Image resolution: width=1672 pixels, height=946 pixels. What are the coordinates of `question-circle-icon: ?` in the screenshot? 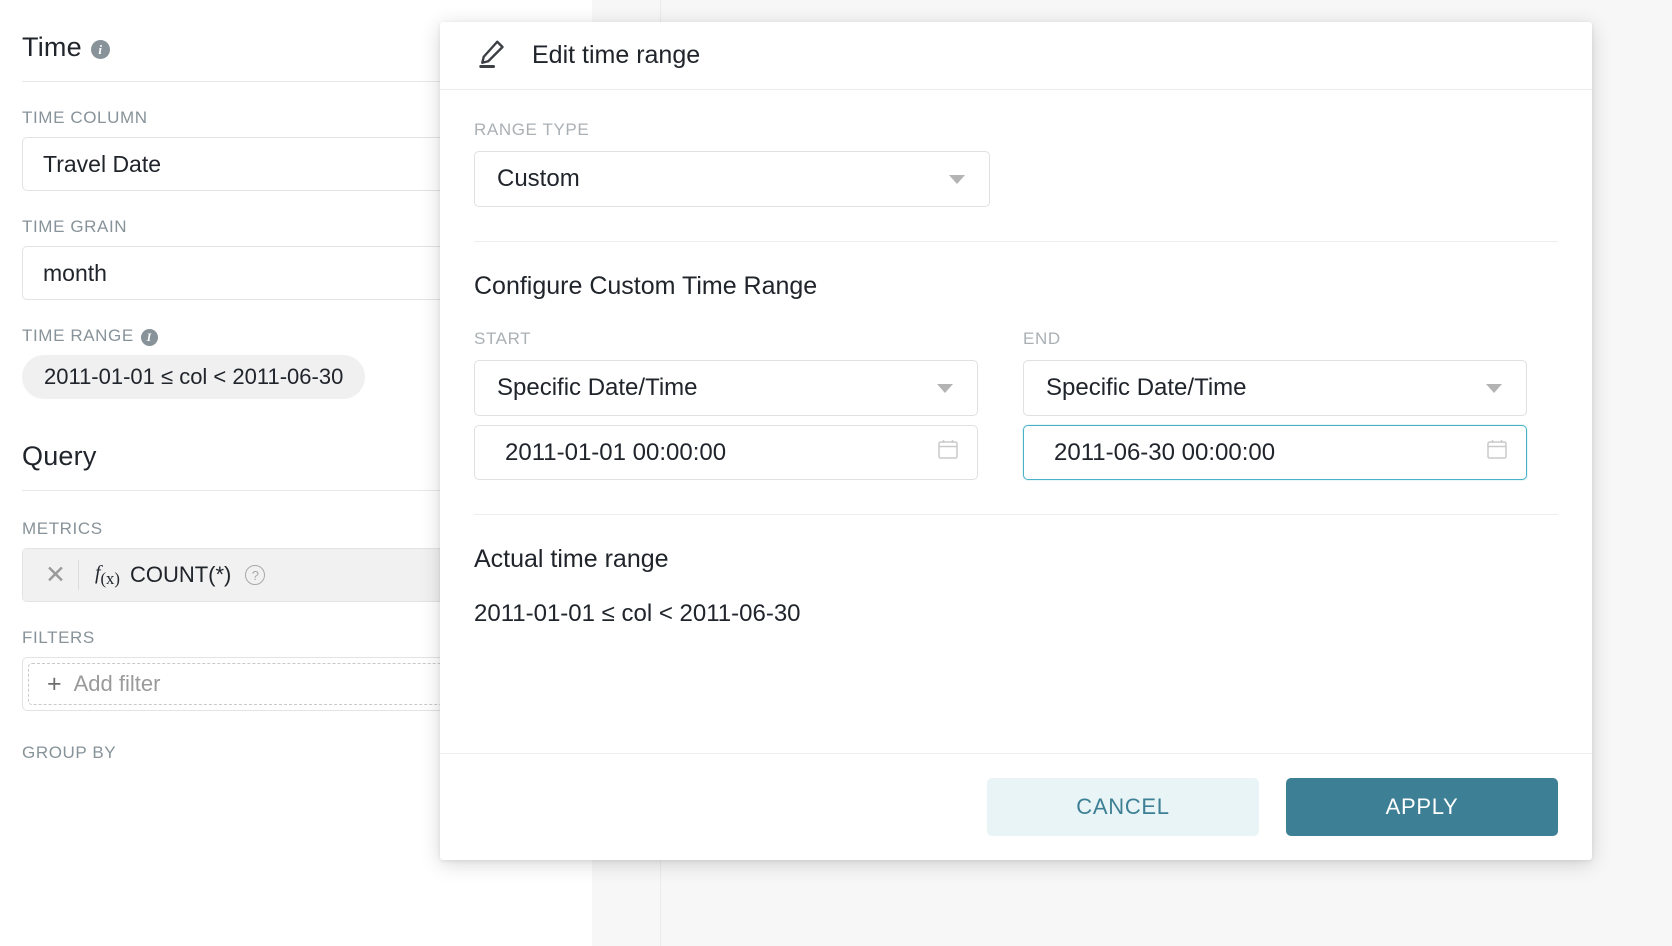 It's located at (255, 575).